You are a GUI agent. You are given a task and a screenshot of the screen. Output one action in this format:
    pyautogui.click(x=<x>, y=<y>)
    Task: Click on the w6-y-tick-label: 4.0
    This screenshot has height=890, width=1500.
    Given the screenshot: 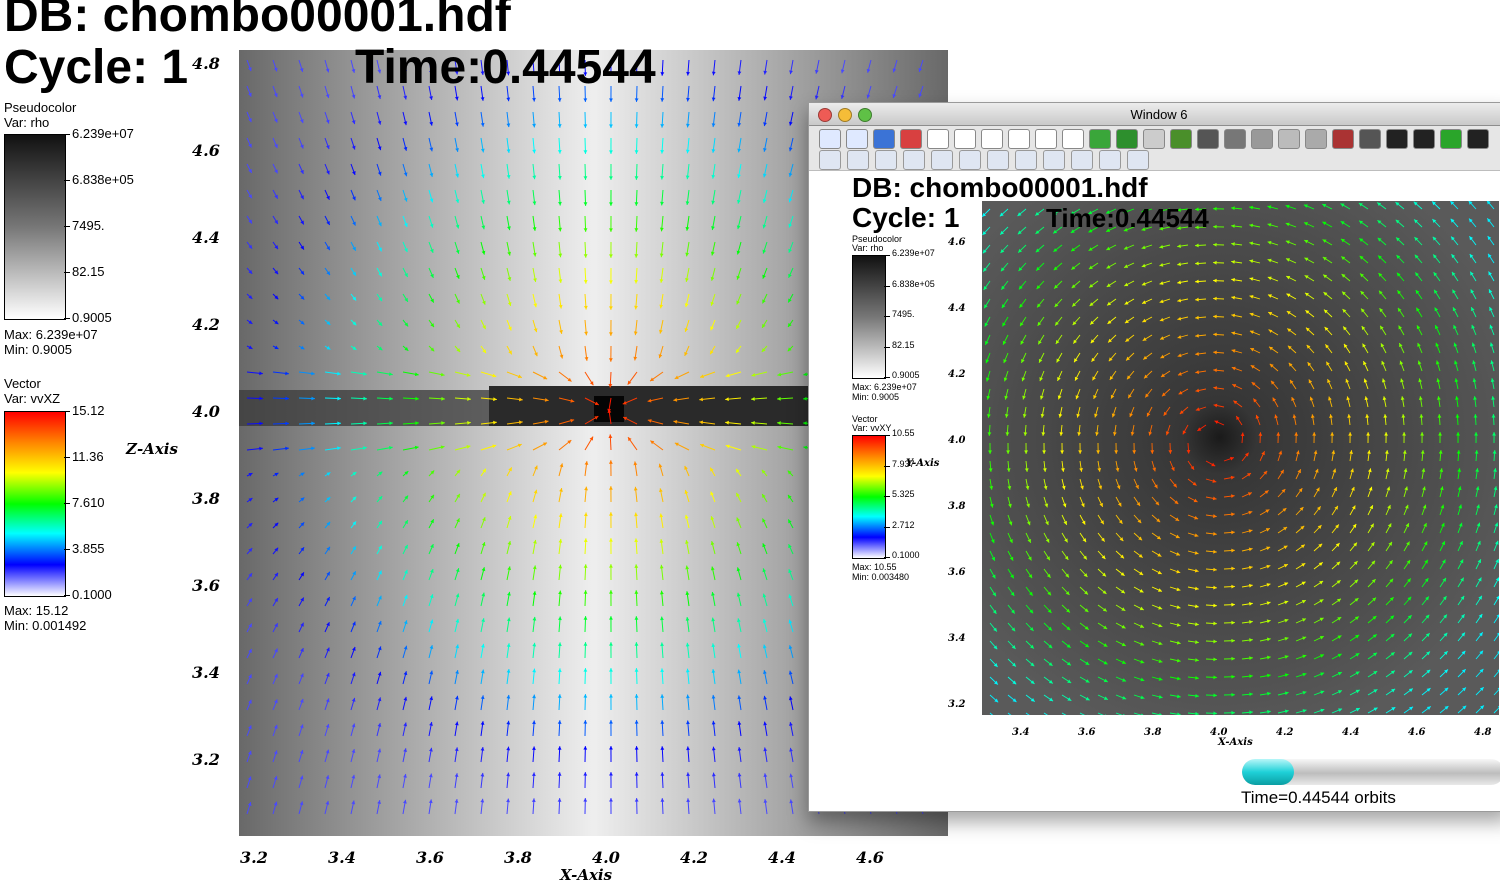 What is the action you would take?
    pyautogui.click(x=957, y=440)
    